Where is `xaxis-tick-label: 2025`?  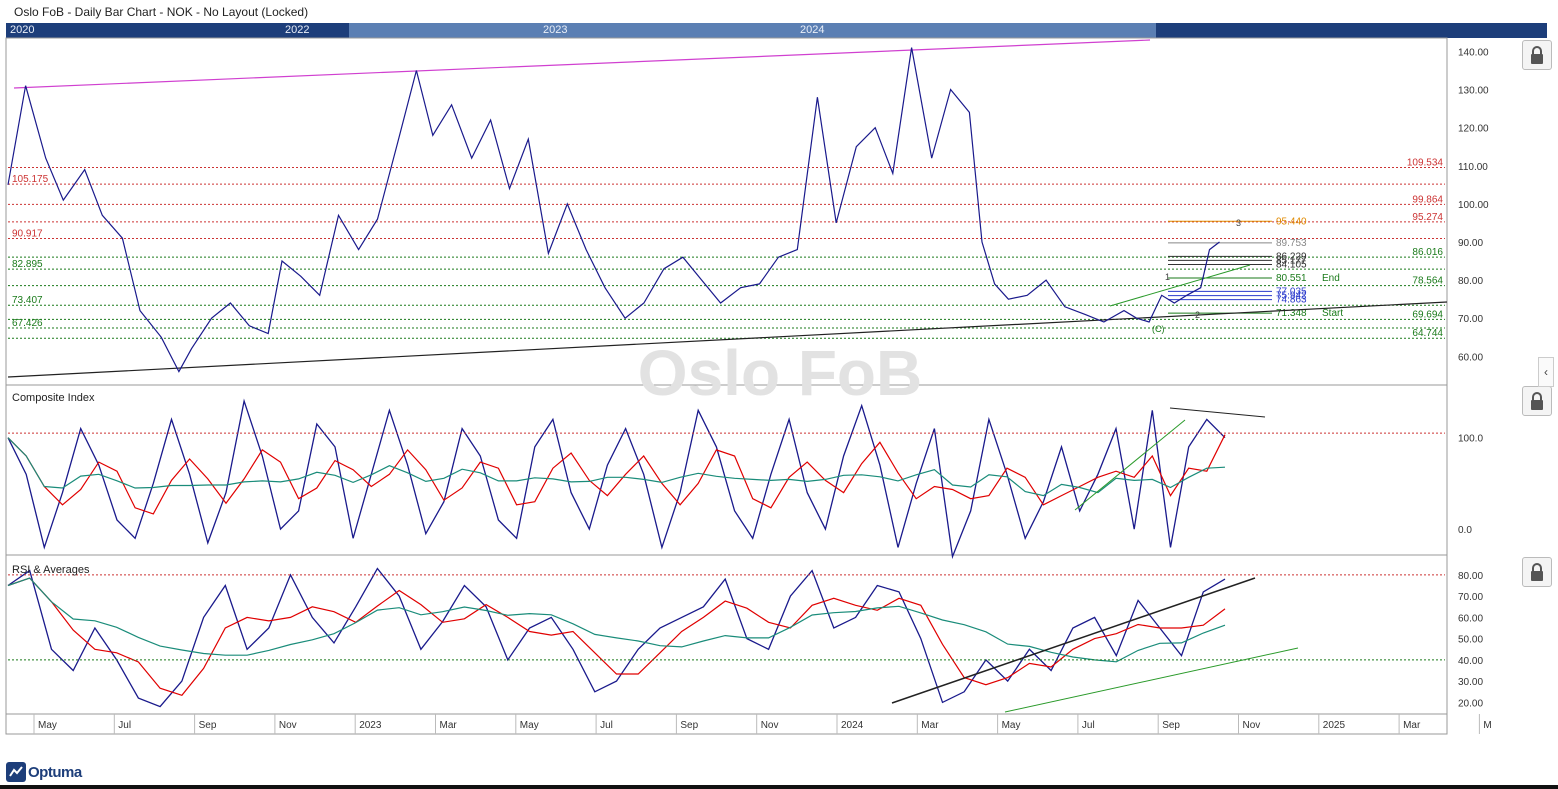 xaxis-tick-label: 2025 is located at coordinates (1334, 725).